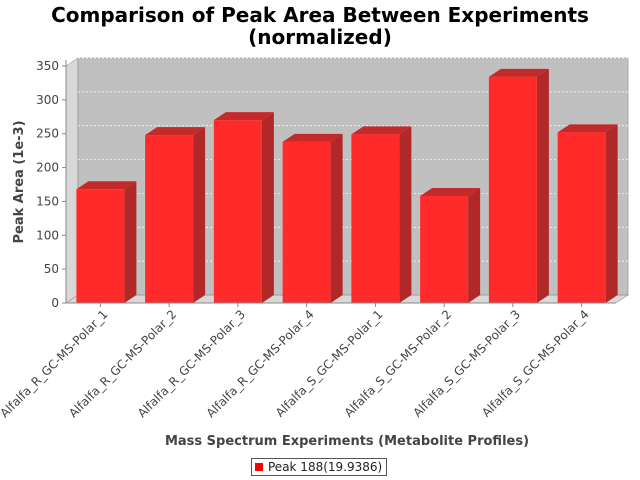 This screenshot has width=640, height=480. Describe the element at coordinates (47, 66) in the screenshot. I see `y-tick-label: 350` at that location.